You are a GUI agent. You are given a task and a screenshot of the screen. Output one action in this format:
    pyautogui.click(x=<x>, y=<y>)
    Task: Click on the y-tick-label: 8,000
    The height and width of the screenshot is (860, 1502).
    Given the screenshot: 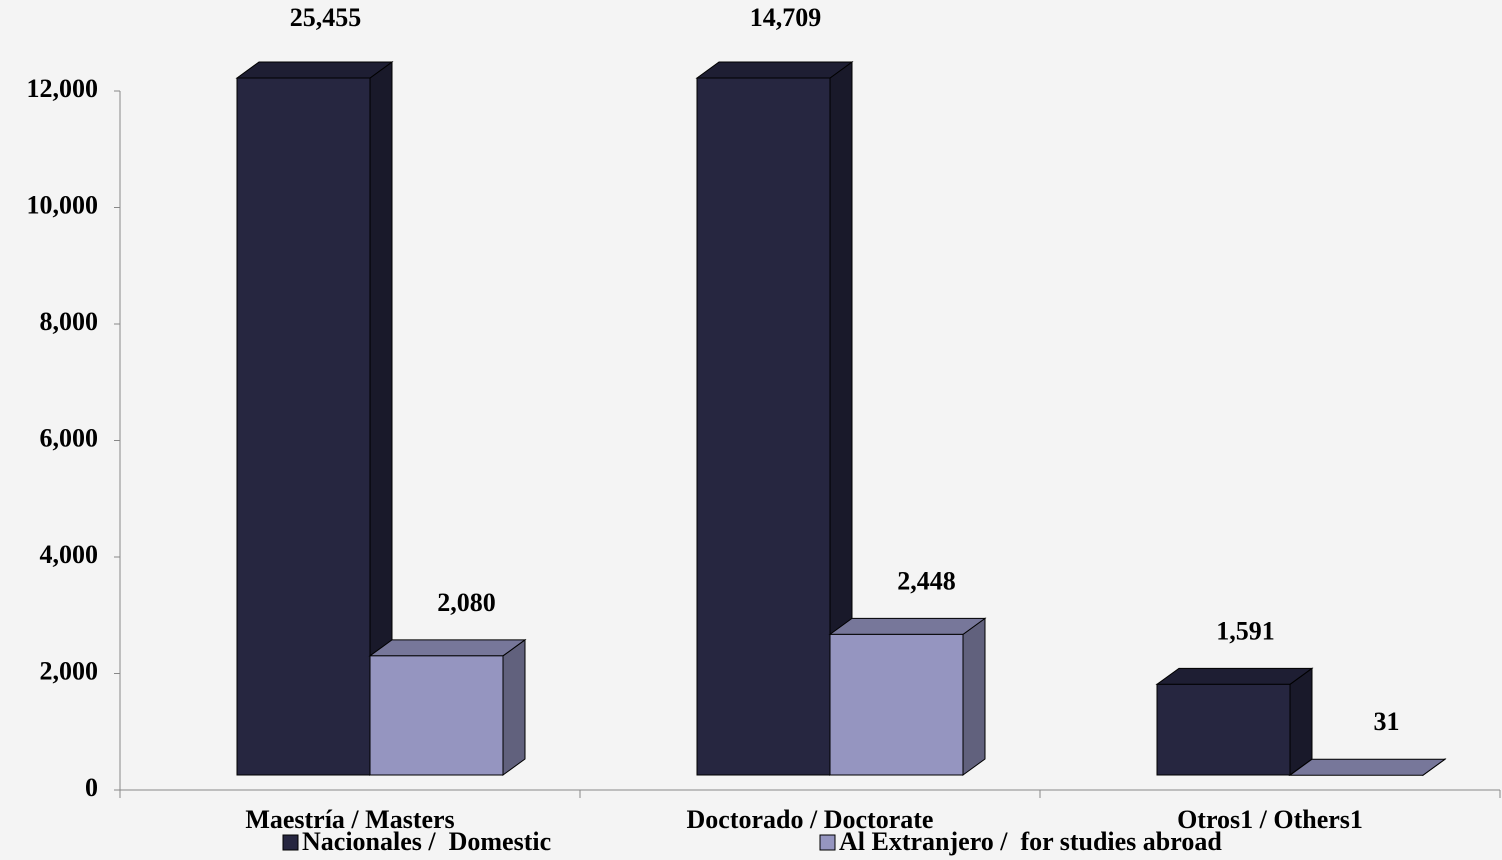 What is the action you would take?
    pyautogui.click(x=69, y=321)
    